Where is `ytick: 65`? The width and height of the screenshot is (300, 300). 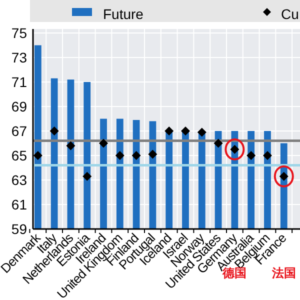 ytick: 65 is located at coordinates (19, 156).